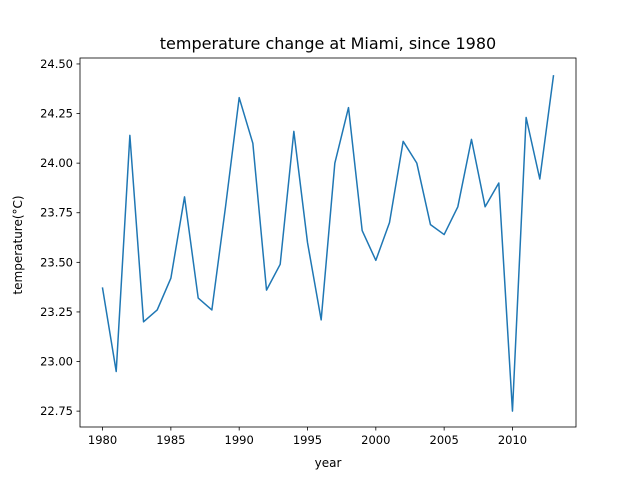  What do you see at coordinates (18, 244) in the screenshot?
I see `y-axis-label: temperature(°C)` at bounding box center [18, 244].